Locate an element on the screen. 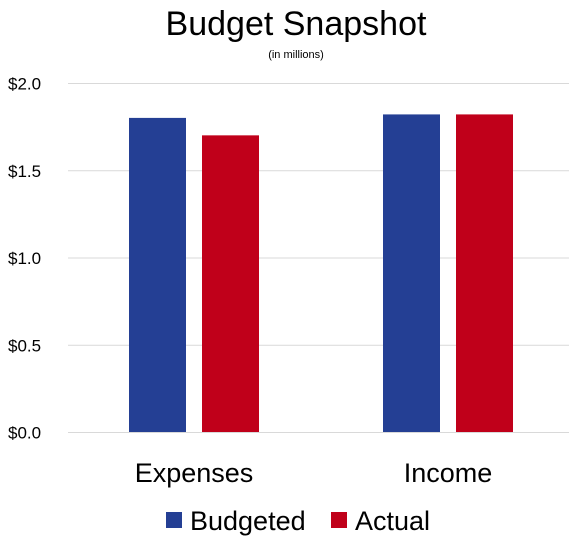  legend-swatch-budgeted is located at coordinates (174, 520).